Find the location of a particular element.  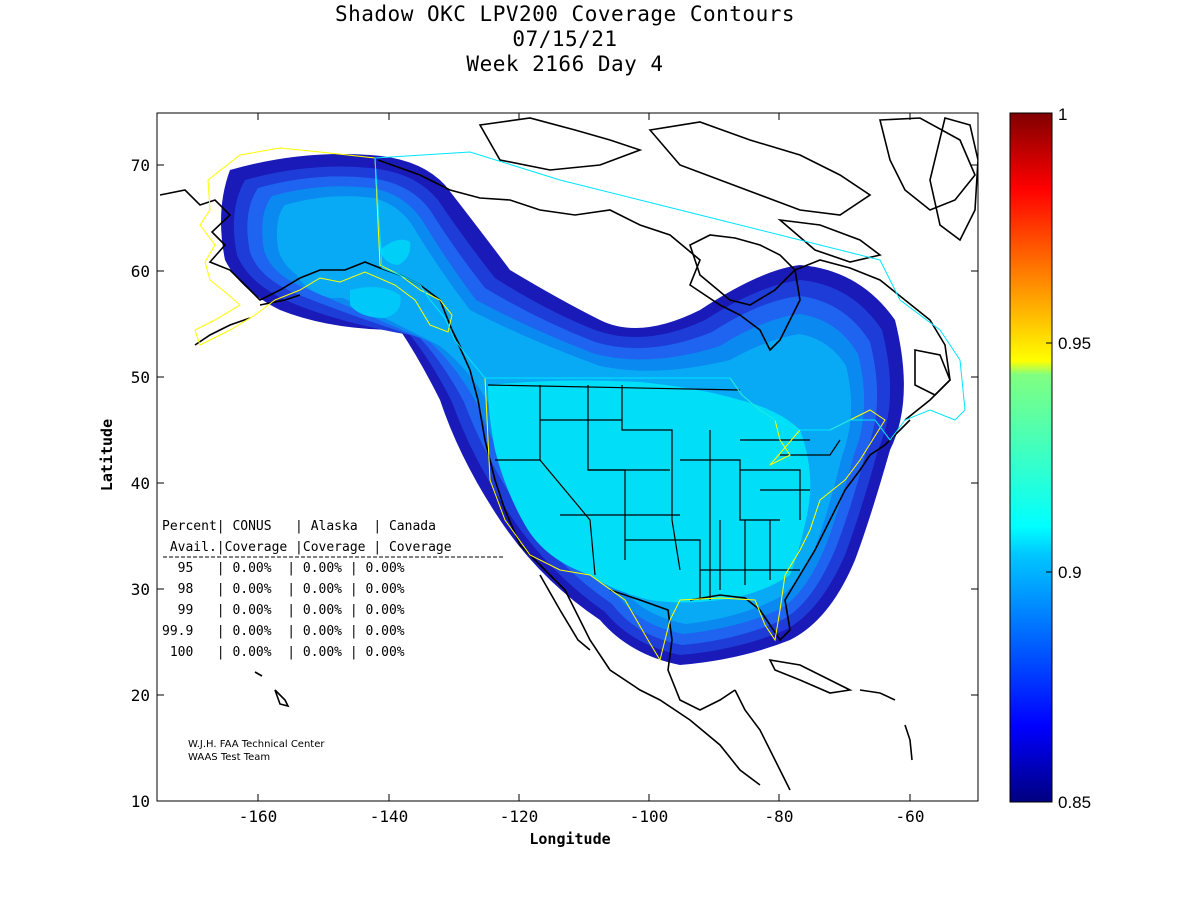

y-tick-label: 10 is located at coordinates (140, 801).